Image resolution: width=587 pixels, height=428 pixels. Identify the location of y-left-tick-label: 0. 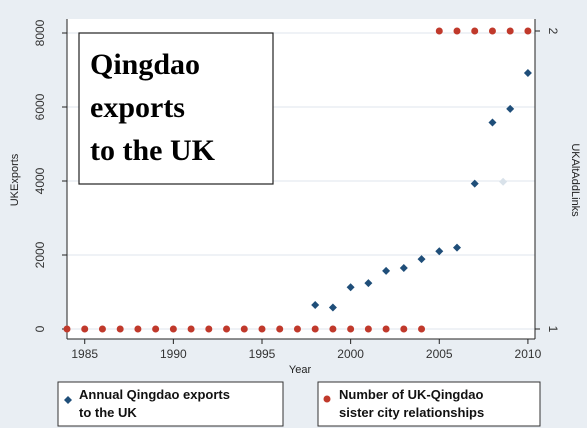
(40, 328).